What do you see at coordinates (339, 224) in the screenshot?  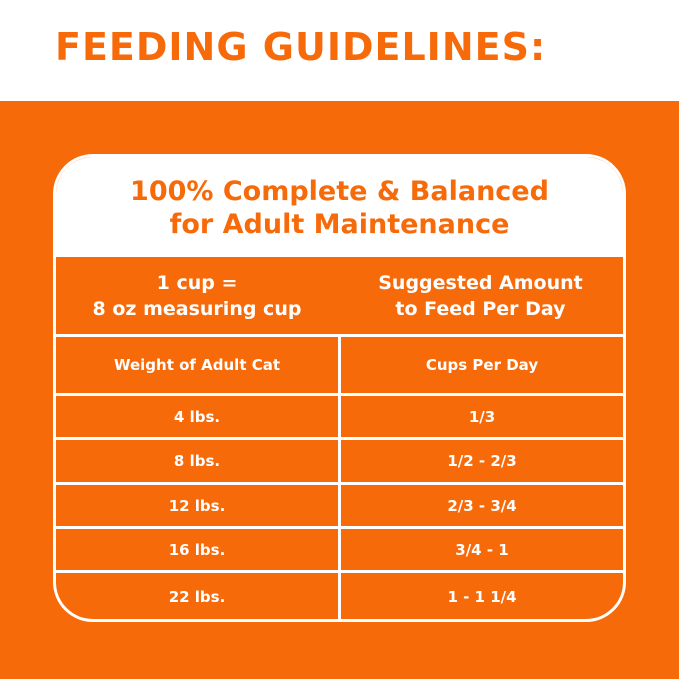 I see `card-heading-line2: for Adult Maintenance` at bounding box center [339, 224].